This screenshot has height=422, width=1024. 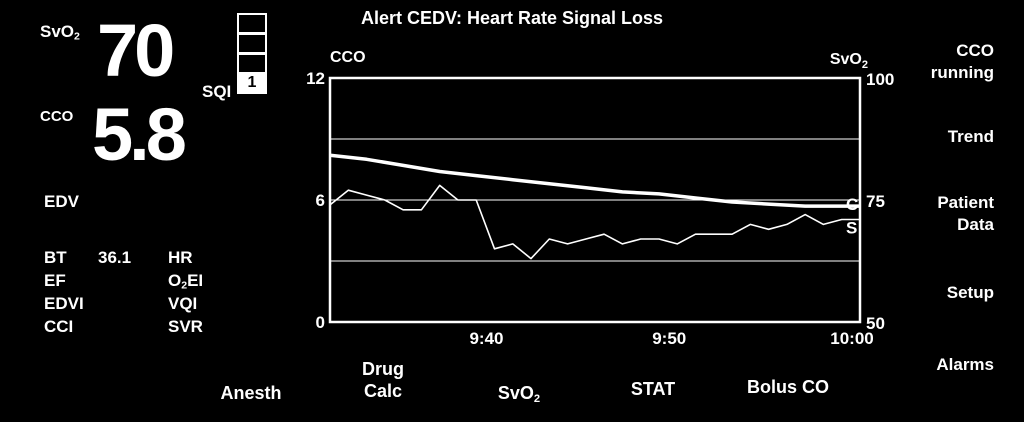 I want to click on series-end-label-C: C, so click(x=852, y=204).